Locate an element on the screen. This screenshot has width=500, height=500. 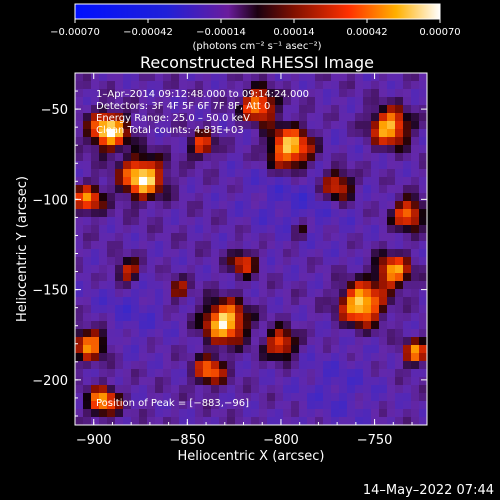
colorbar-tick-label: 0.00014 is located at coordinates (293, 32).